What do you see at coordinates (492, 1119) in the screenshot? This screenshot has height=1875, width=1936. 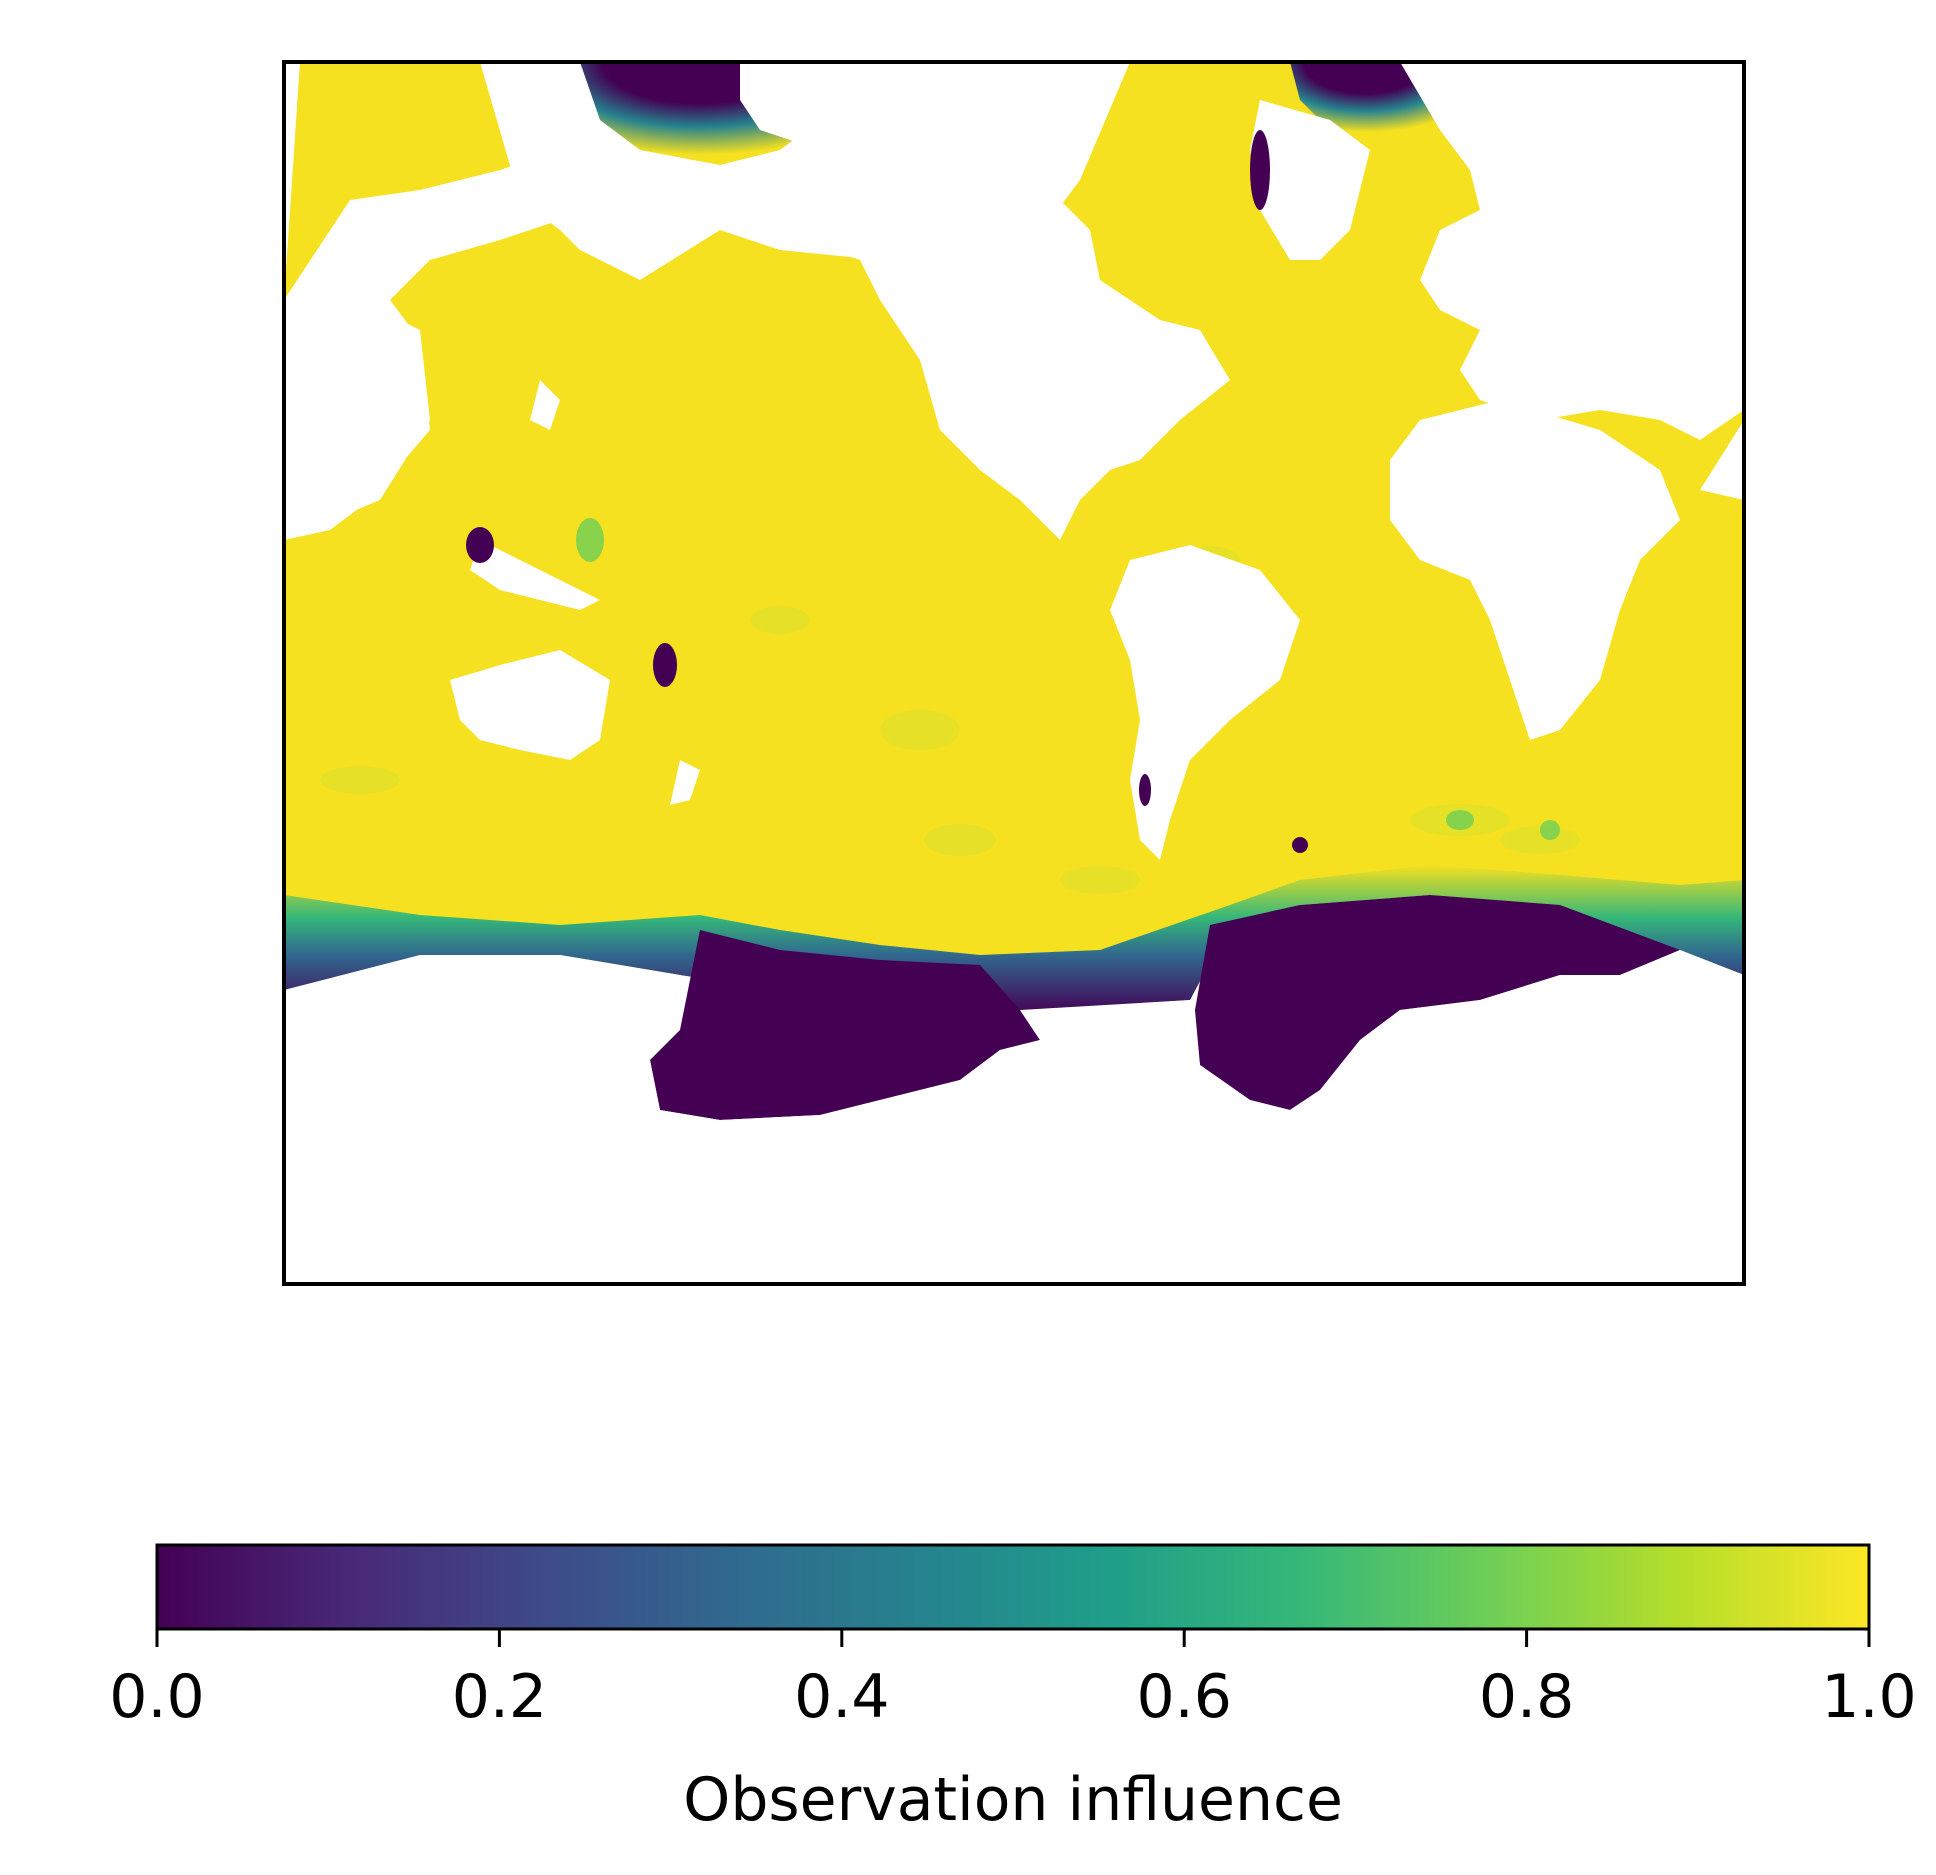 I see `antarctica-west` at bounding box center [492, 1119].